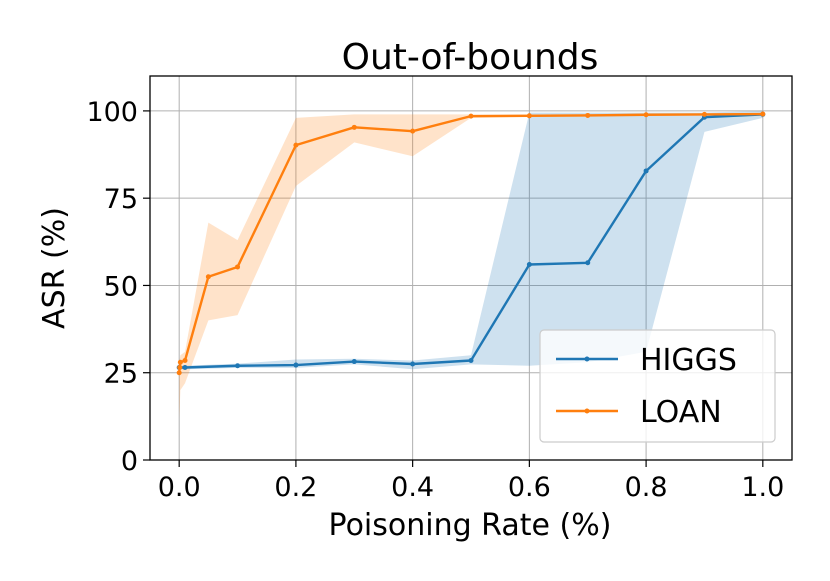  I want to click on x-tick-label: 0.0, so click(179, 487).